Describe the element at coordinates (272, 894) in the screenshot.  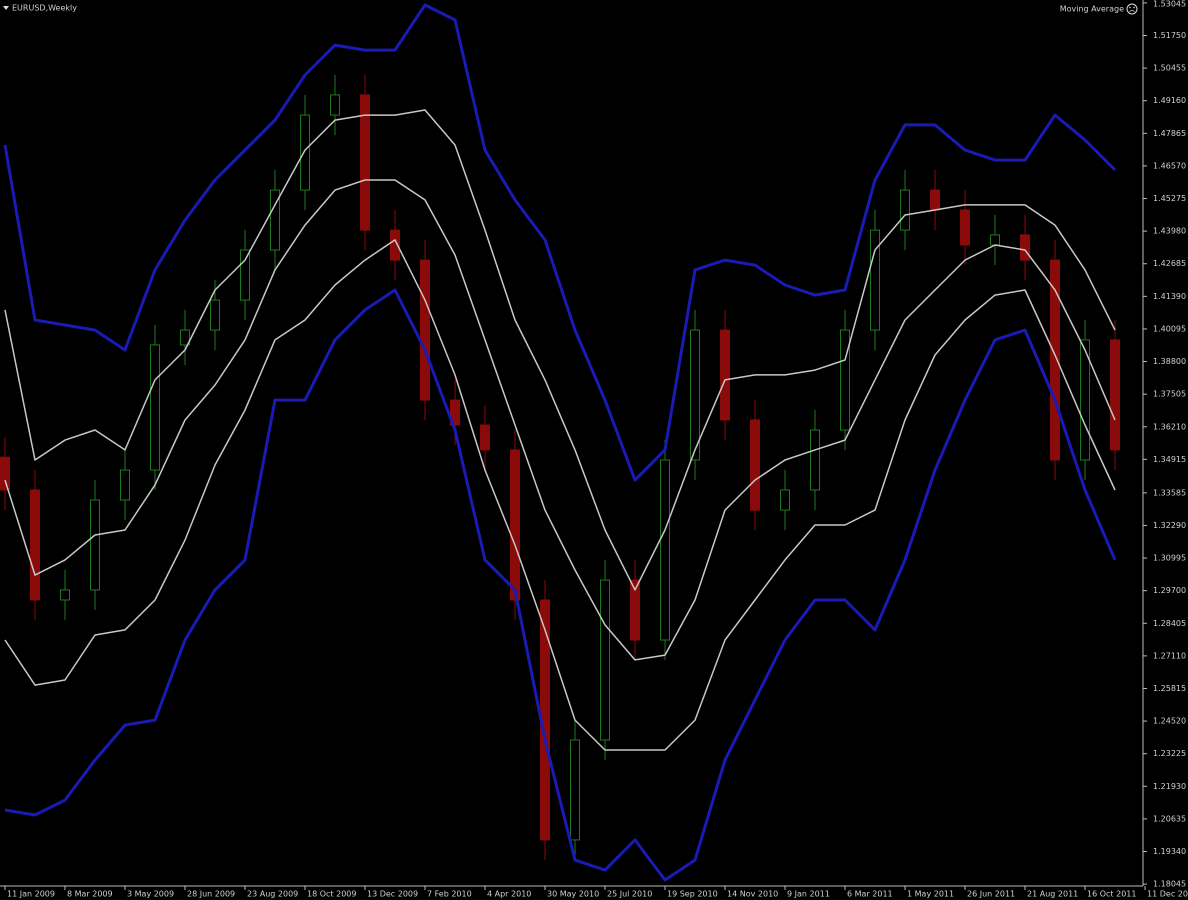
I see `x-tick-label: 23 Aug 2009` at that location.